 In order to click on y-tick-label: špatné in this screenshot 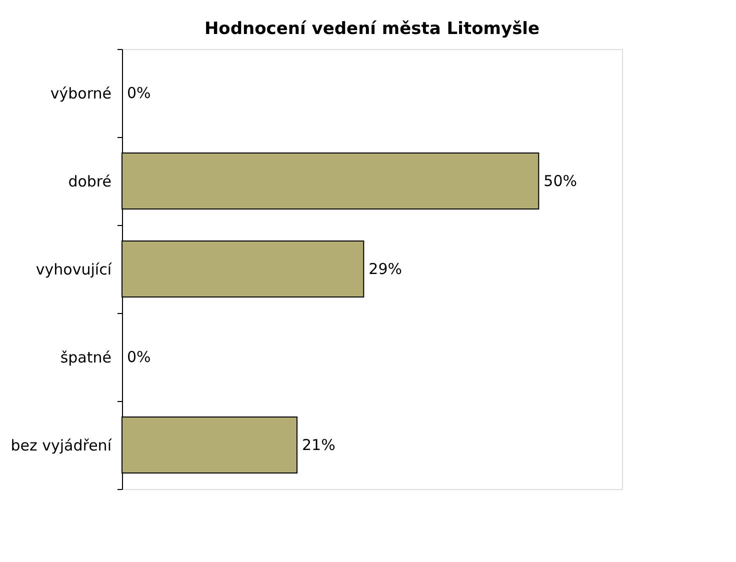, I will do `click(86, 357)`.